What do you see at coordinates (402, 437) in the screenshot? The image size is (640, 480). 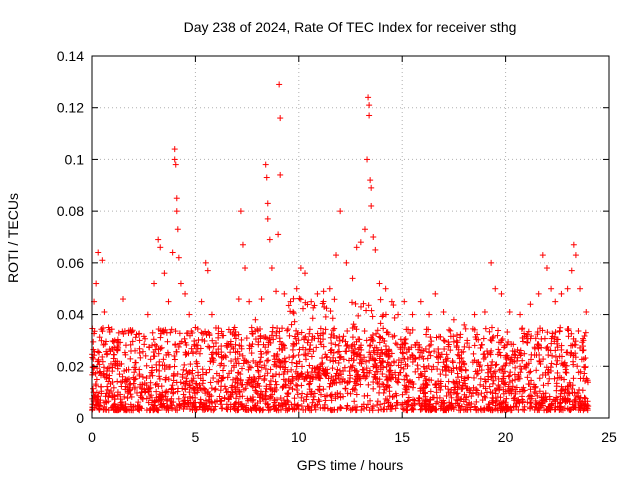 I see `x-tick-label: 15` at bounding box center [402, 437].